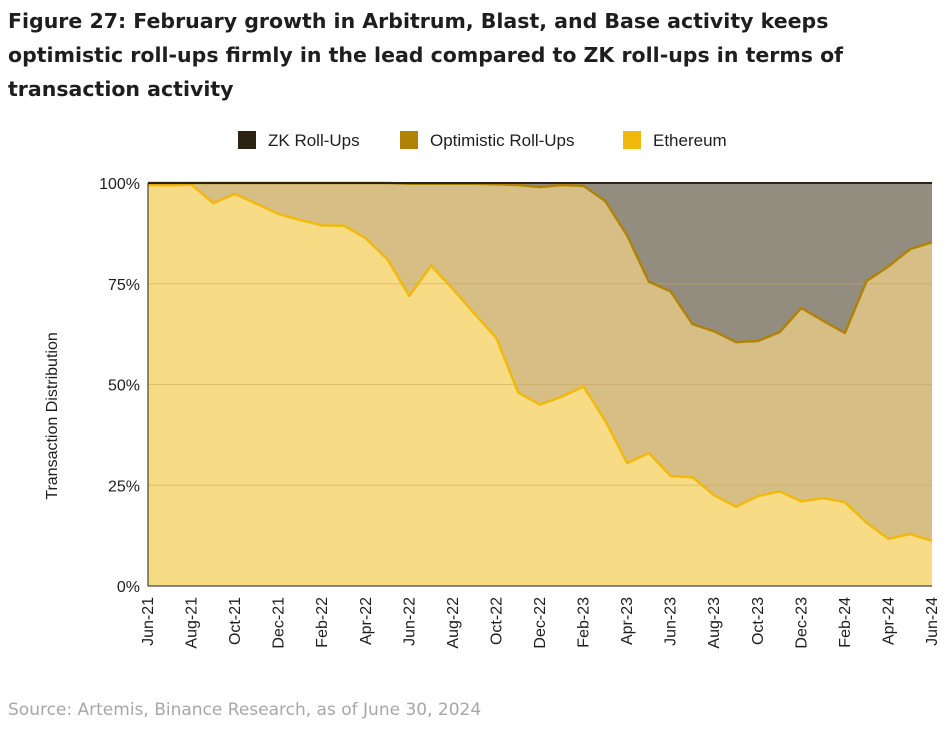 The image size is (952, 732). Describe the element at coordinates (52, 415) in the screenshot. I see `y-axis-label: Transaction Distribution` at that location.